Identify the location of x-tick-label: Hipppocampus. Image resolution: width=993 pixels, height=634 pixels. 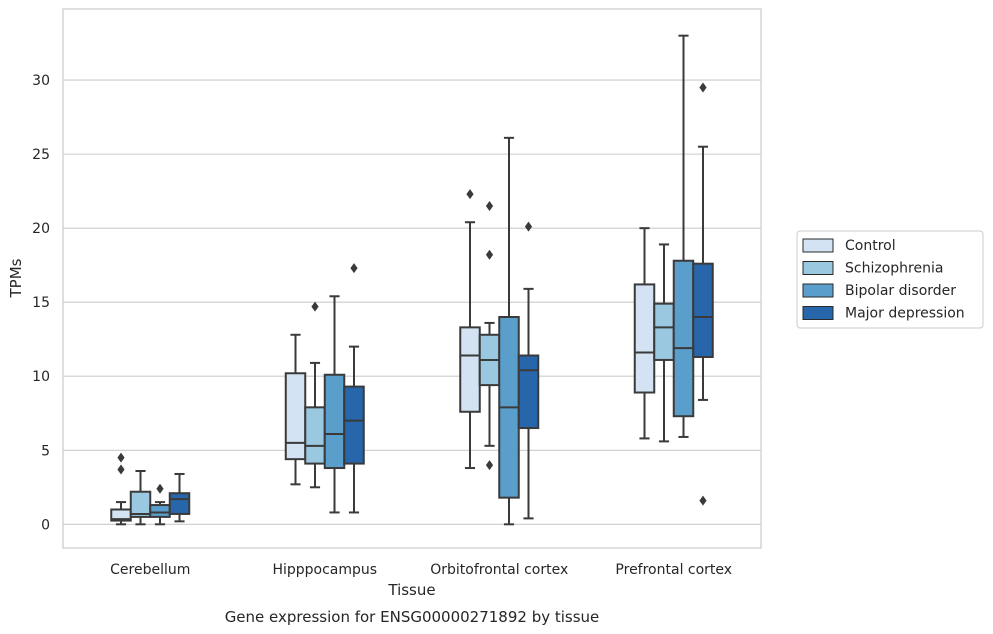
(324, 570).